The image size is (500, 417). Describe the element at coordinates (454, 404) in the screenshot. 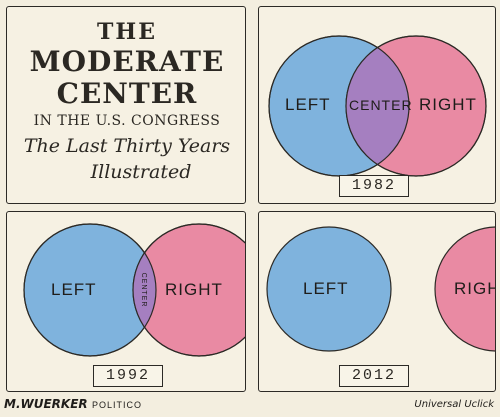

I see `syndicate-credit: Universal Uclick` at that location.